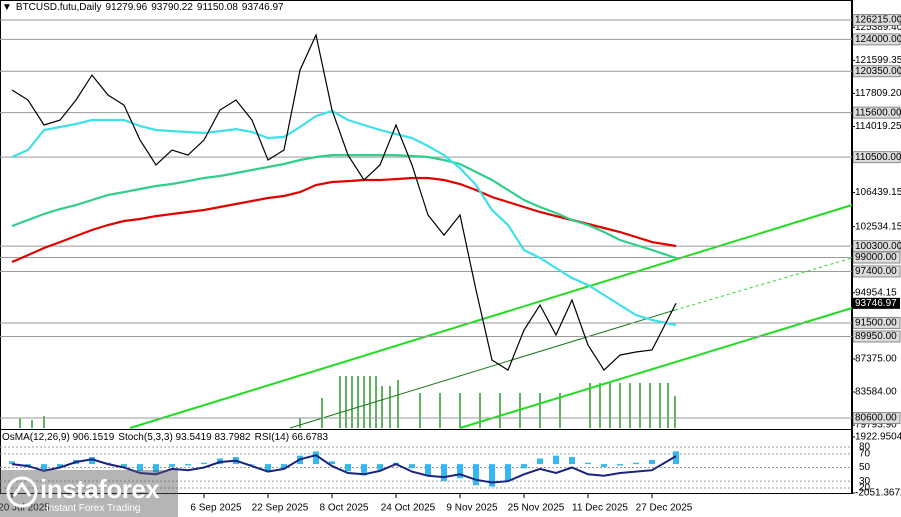 The width and height of the screenshot is (901, 517). What do you see at coordinates (763, 284) in the screenshot?
I see `trend-line-projection` at bounding box center [763, 284].